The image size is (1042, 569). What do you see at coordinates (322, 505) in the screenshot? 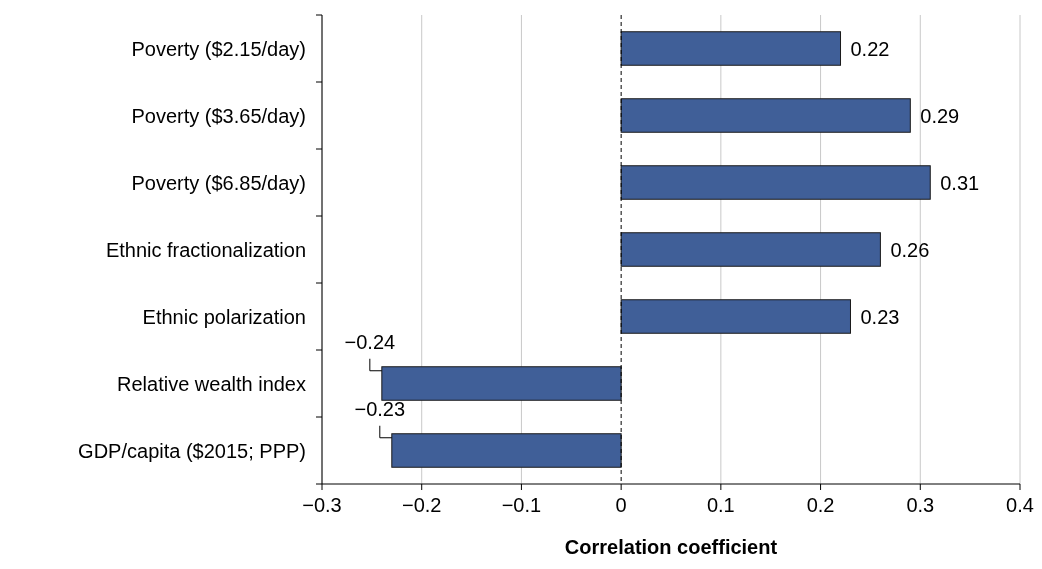
I see `x-tick-label: −0.3` at bounding box center [322, 505].